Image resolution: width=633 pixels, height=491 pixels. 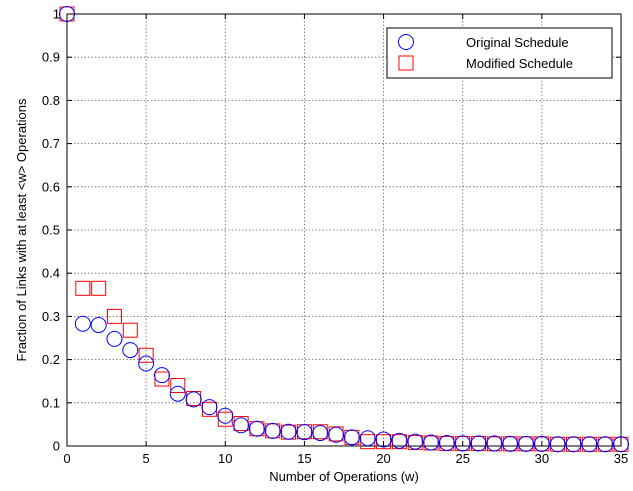 I want to click on x-tick-label: 10, so click(x=225, y=458).